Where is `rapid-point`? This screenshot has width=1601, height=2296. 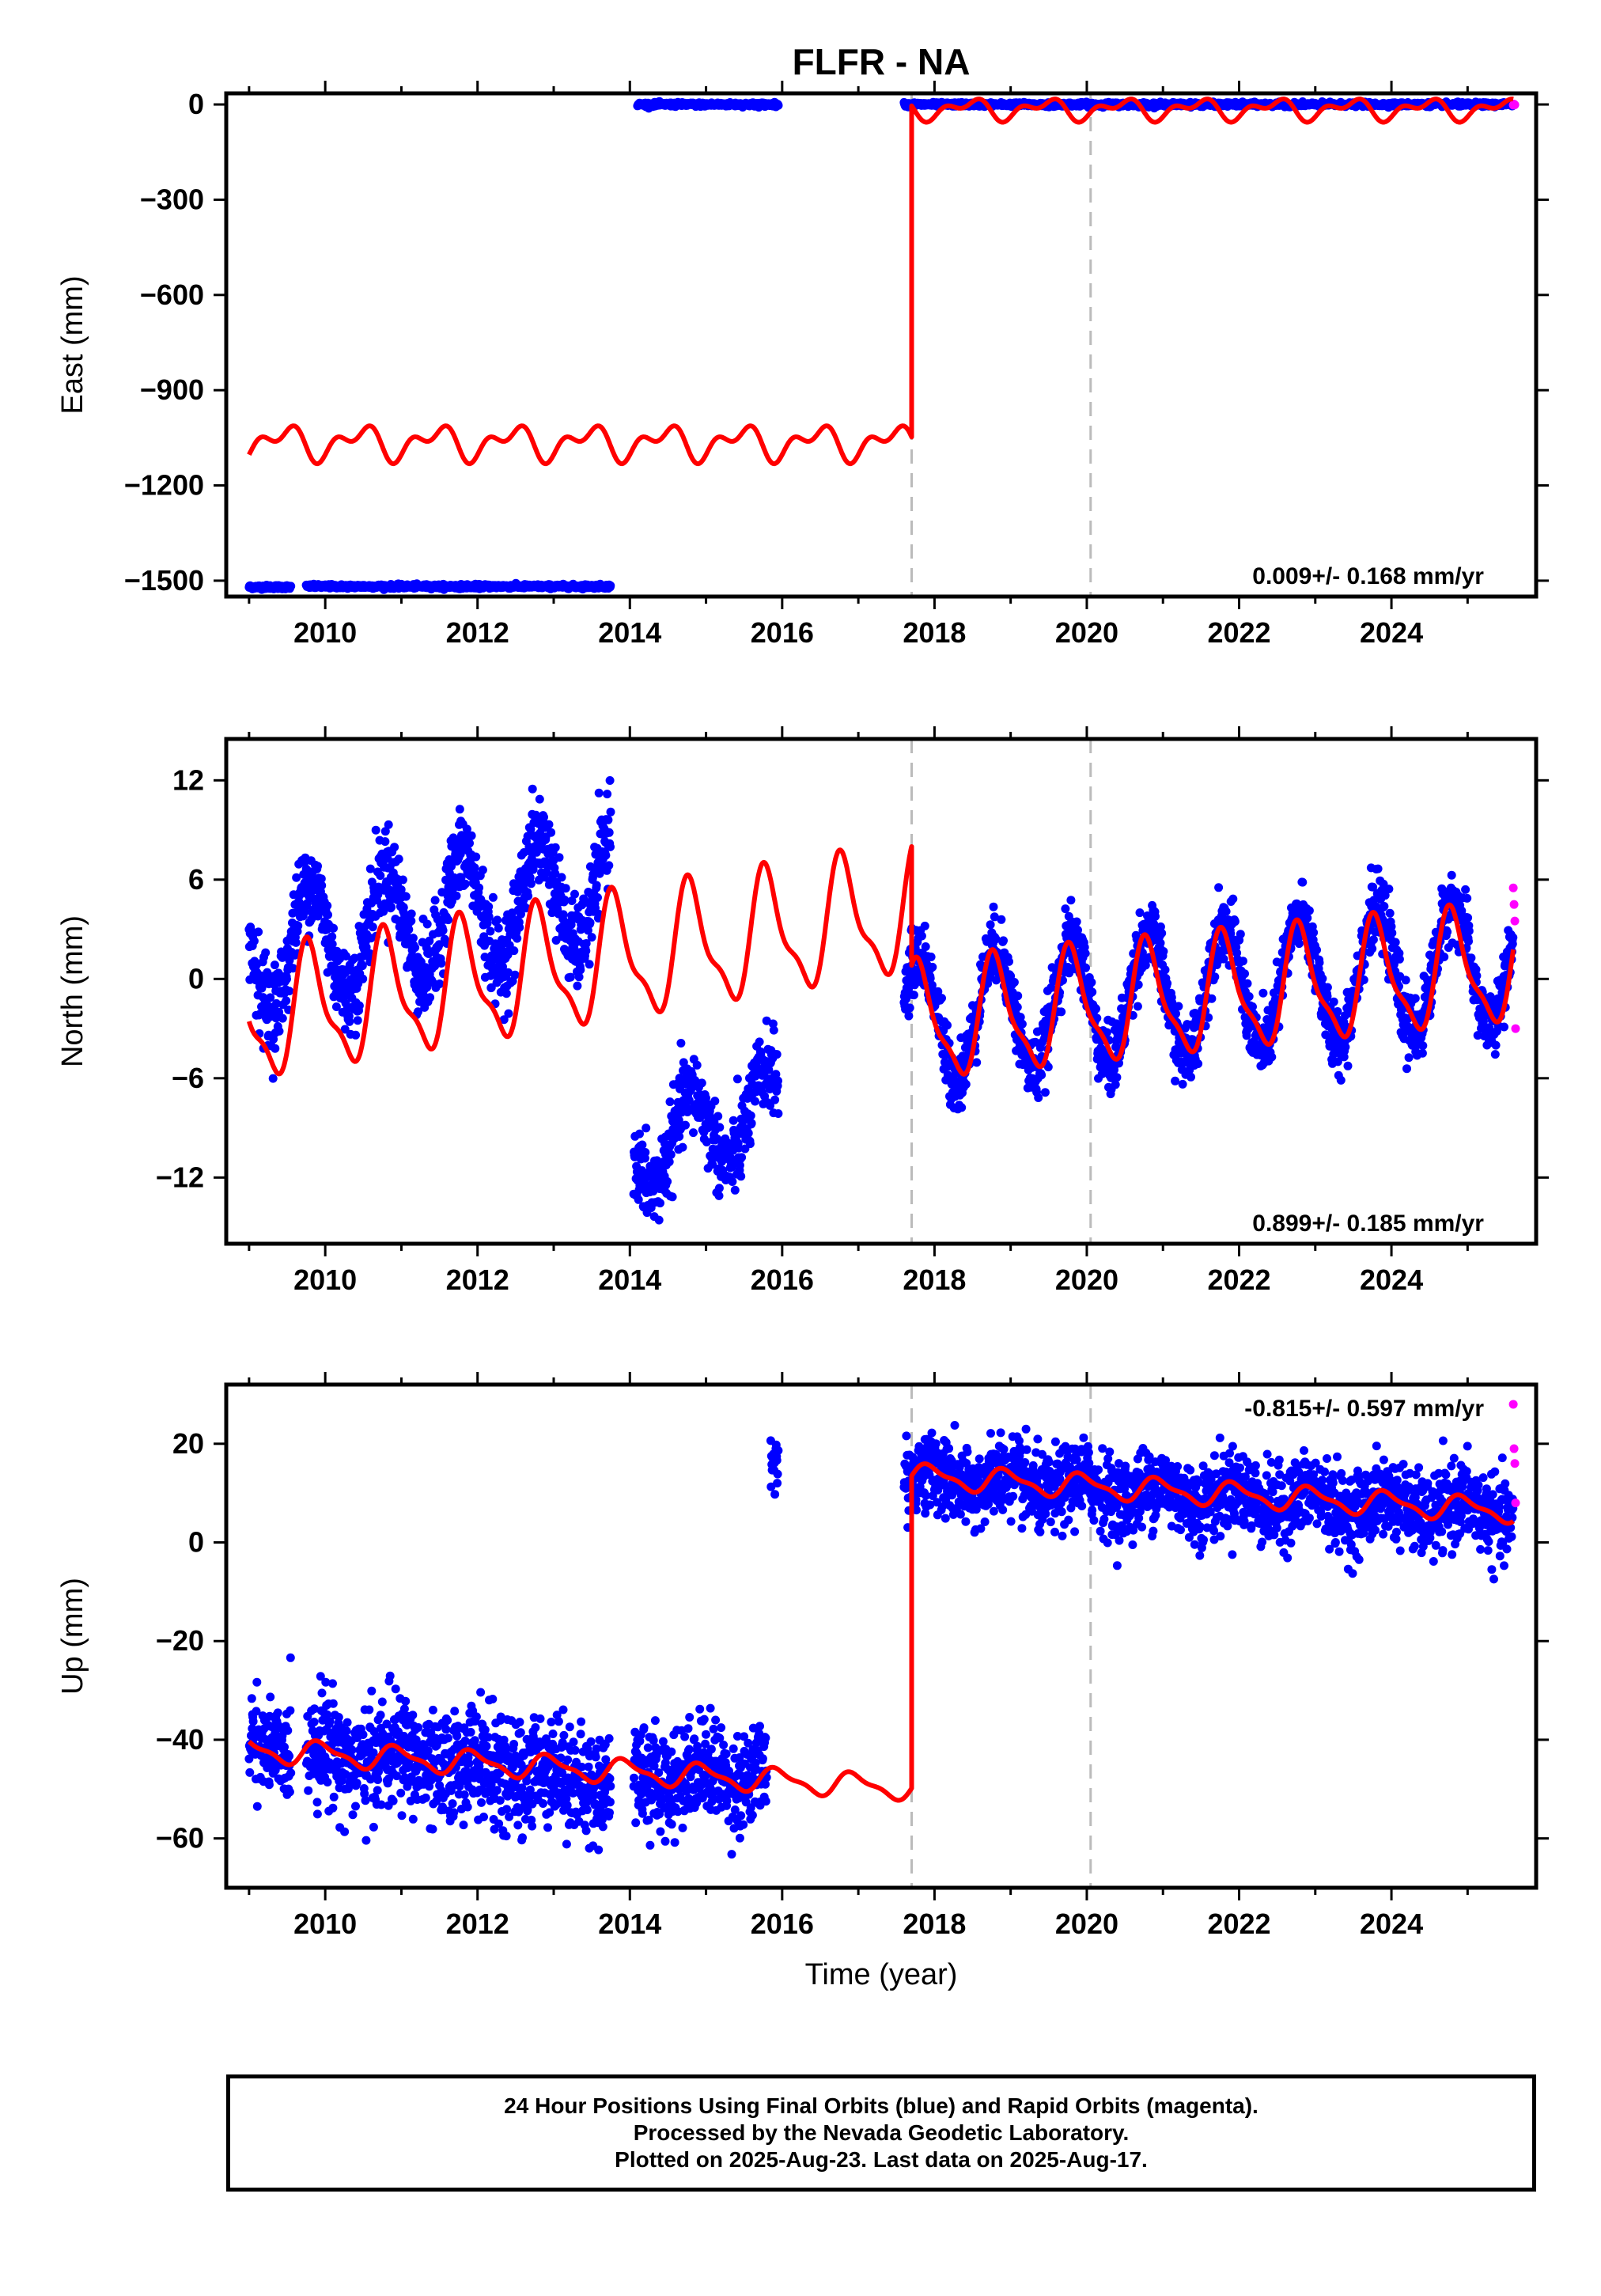
rapid-point is located at coordinates (1515, 104).